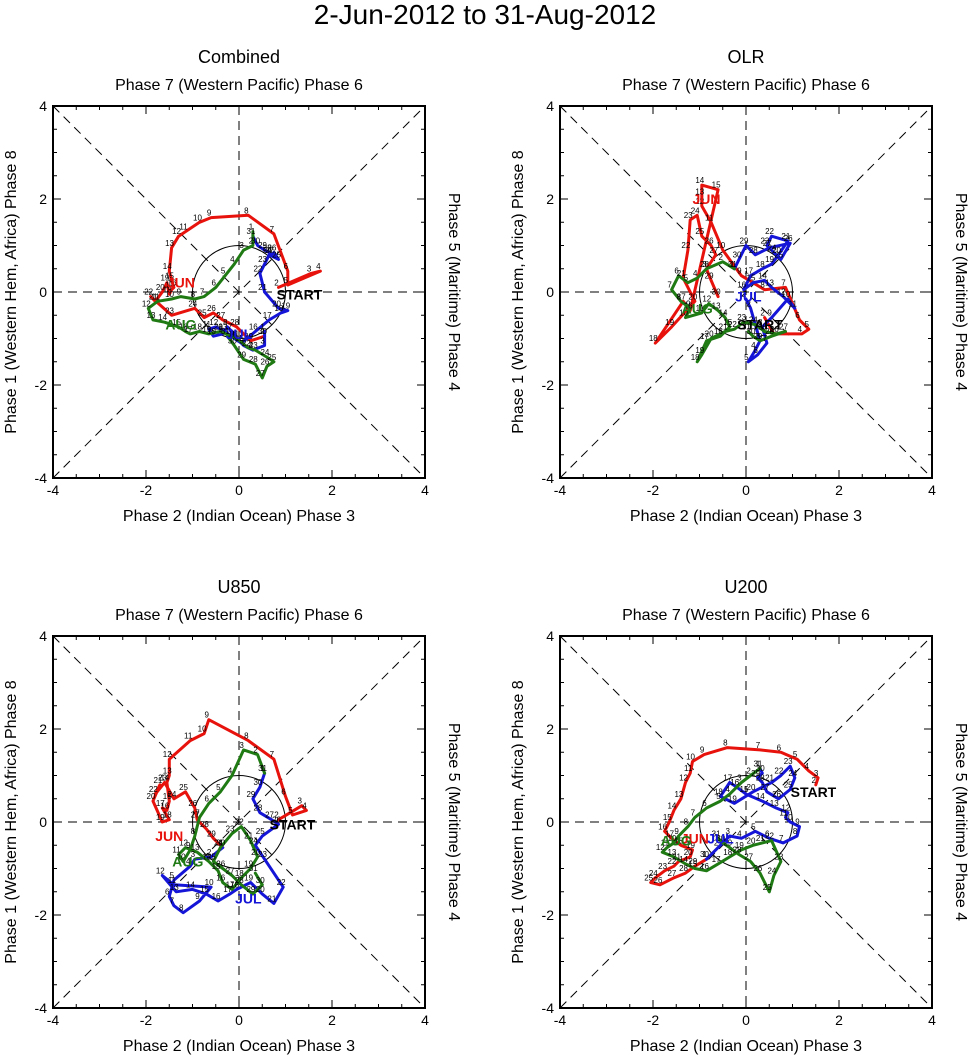 This screenshot has height=1059, width=971. What do you see at coordinates (425, 490) in the screenshot?
I see `x-tick-label: 4` at bounding box center [425, 490].